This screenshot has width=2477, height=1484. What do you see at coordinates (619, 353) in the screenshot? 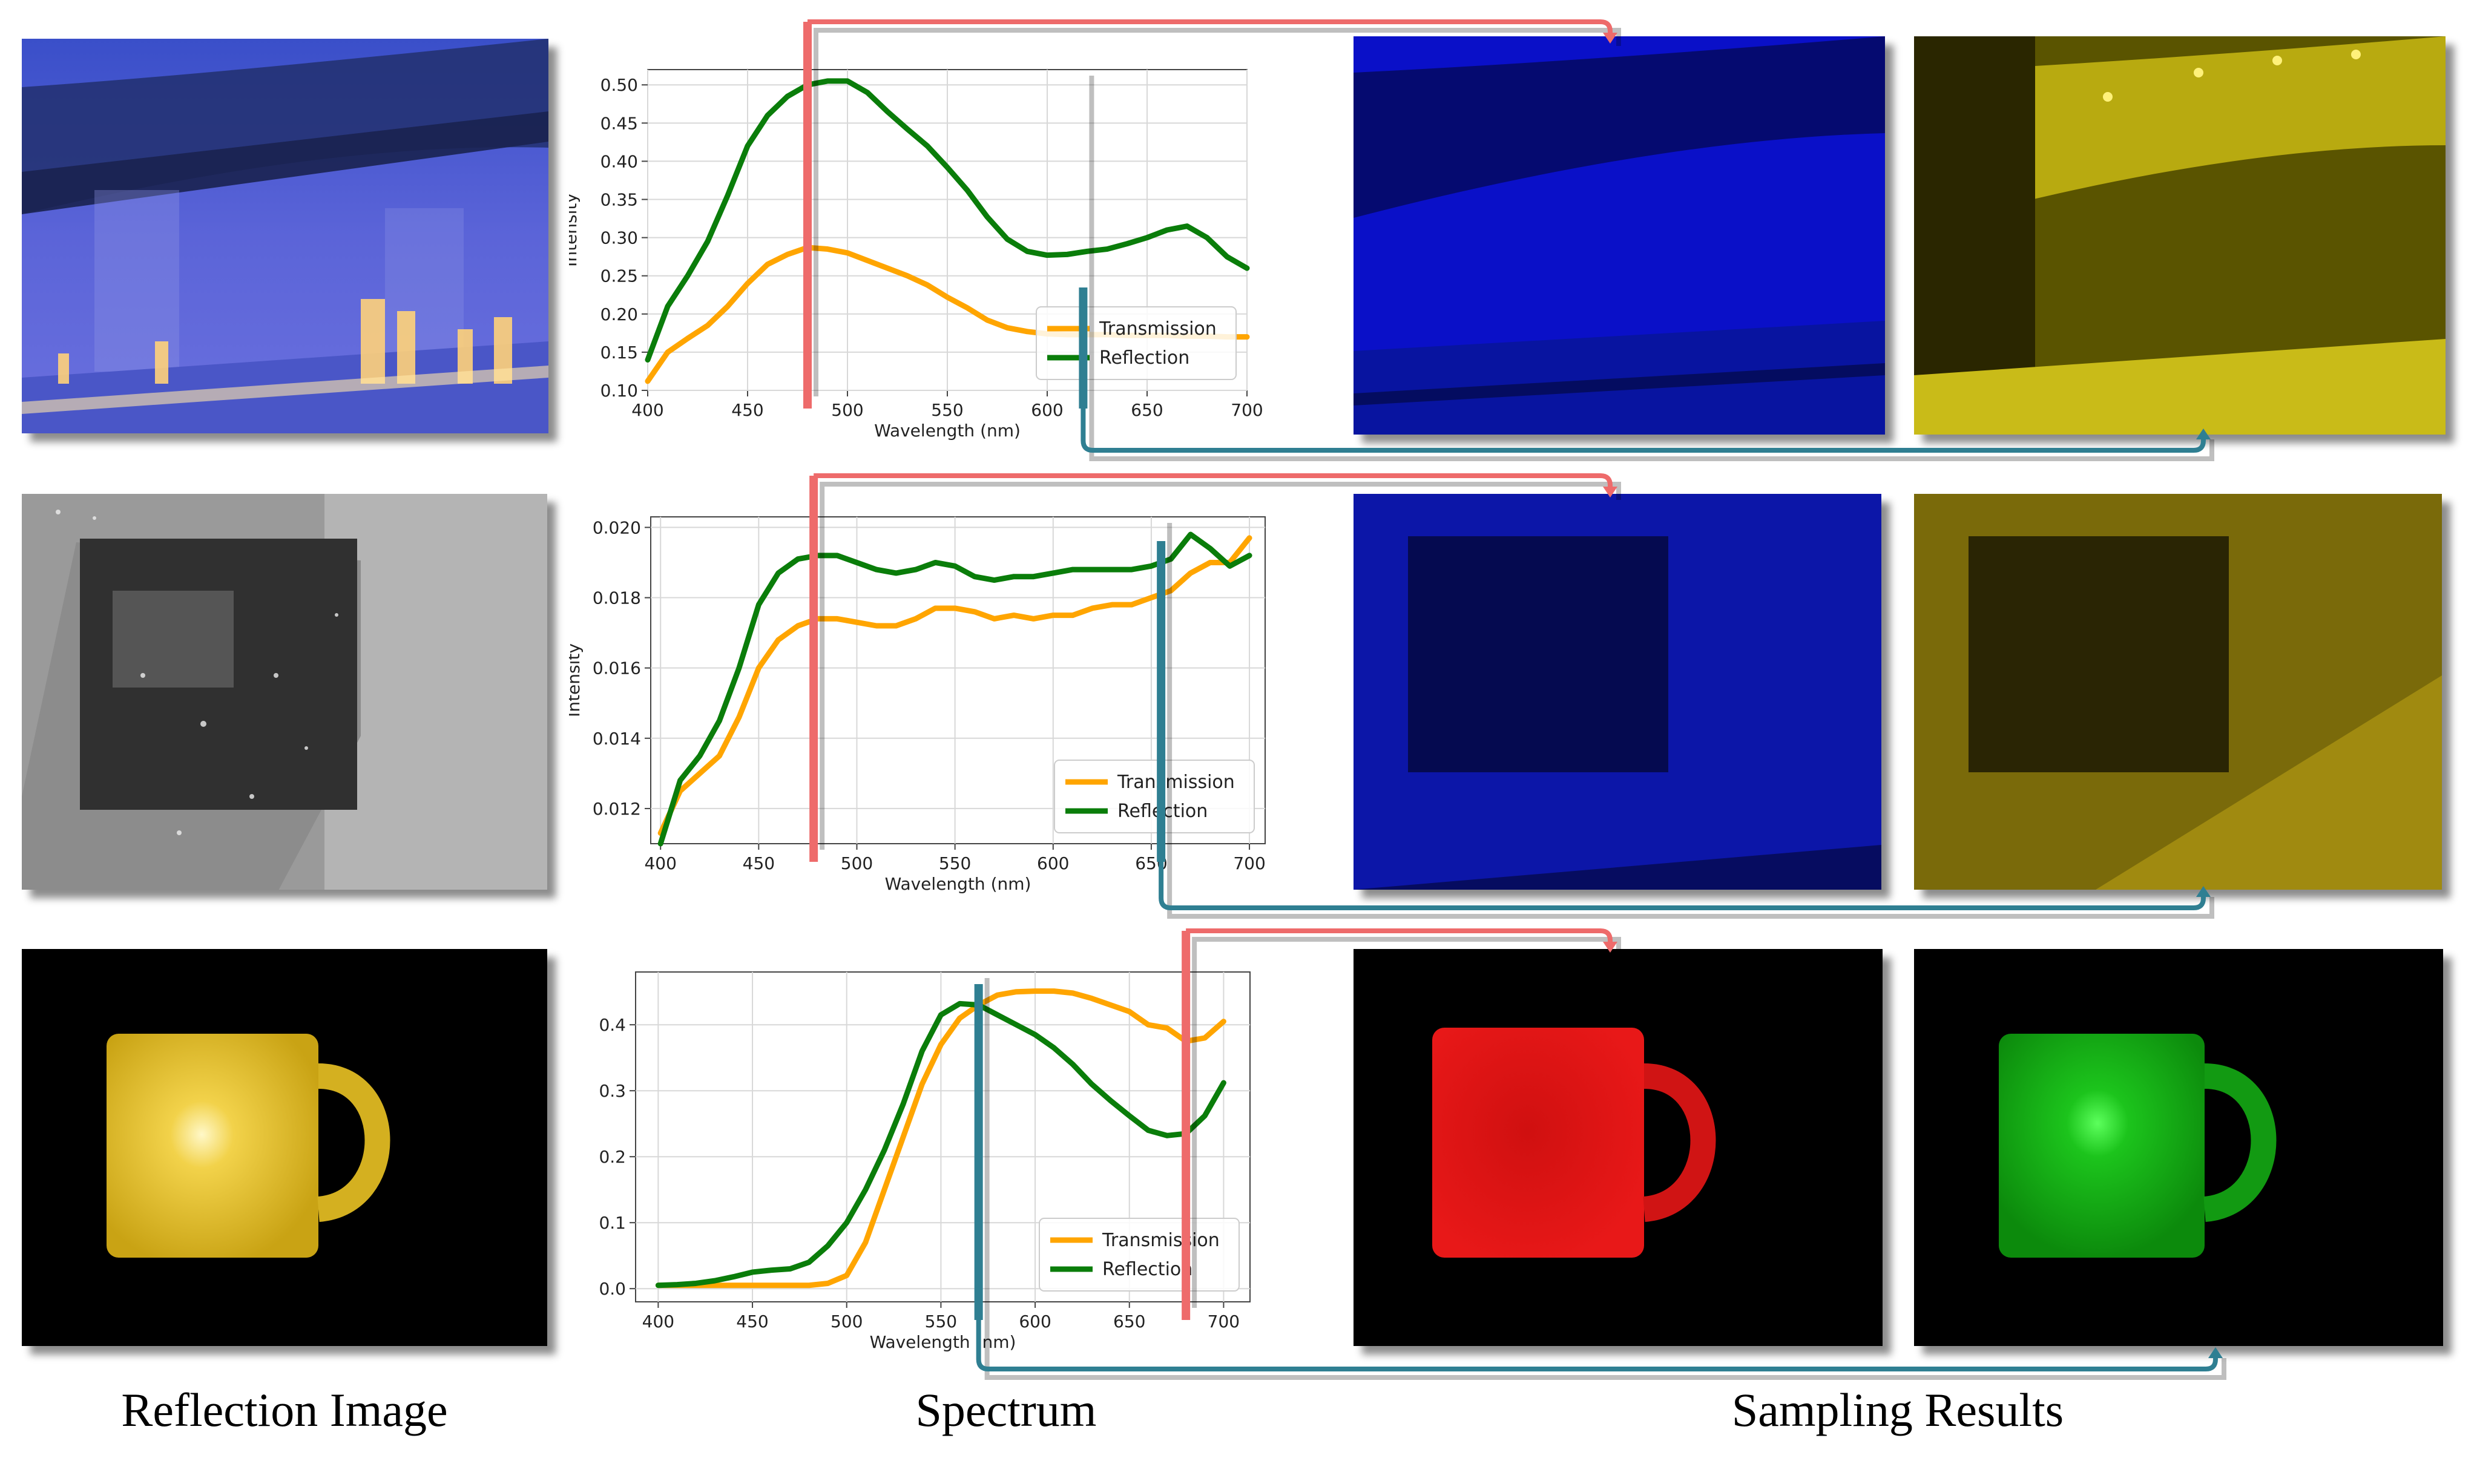
I see `y-tick-label: 0.15` at bounding box center [619, 353].